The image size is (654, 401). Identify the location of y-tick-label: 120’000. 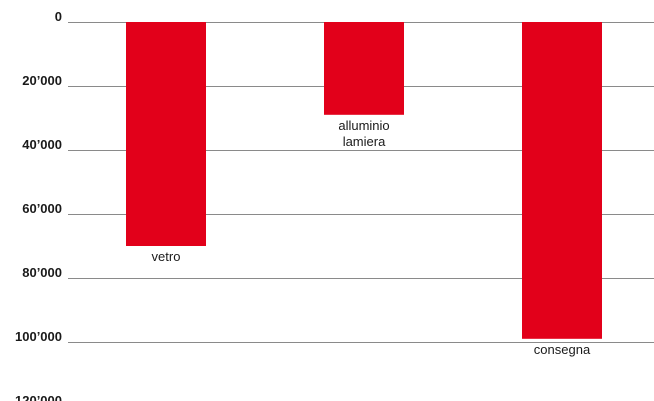
(38, 397).